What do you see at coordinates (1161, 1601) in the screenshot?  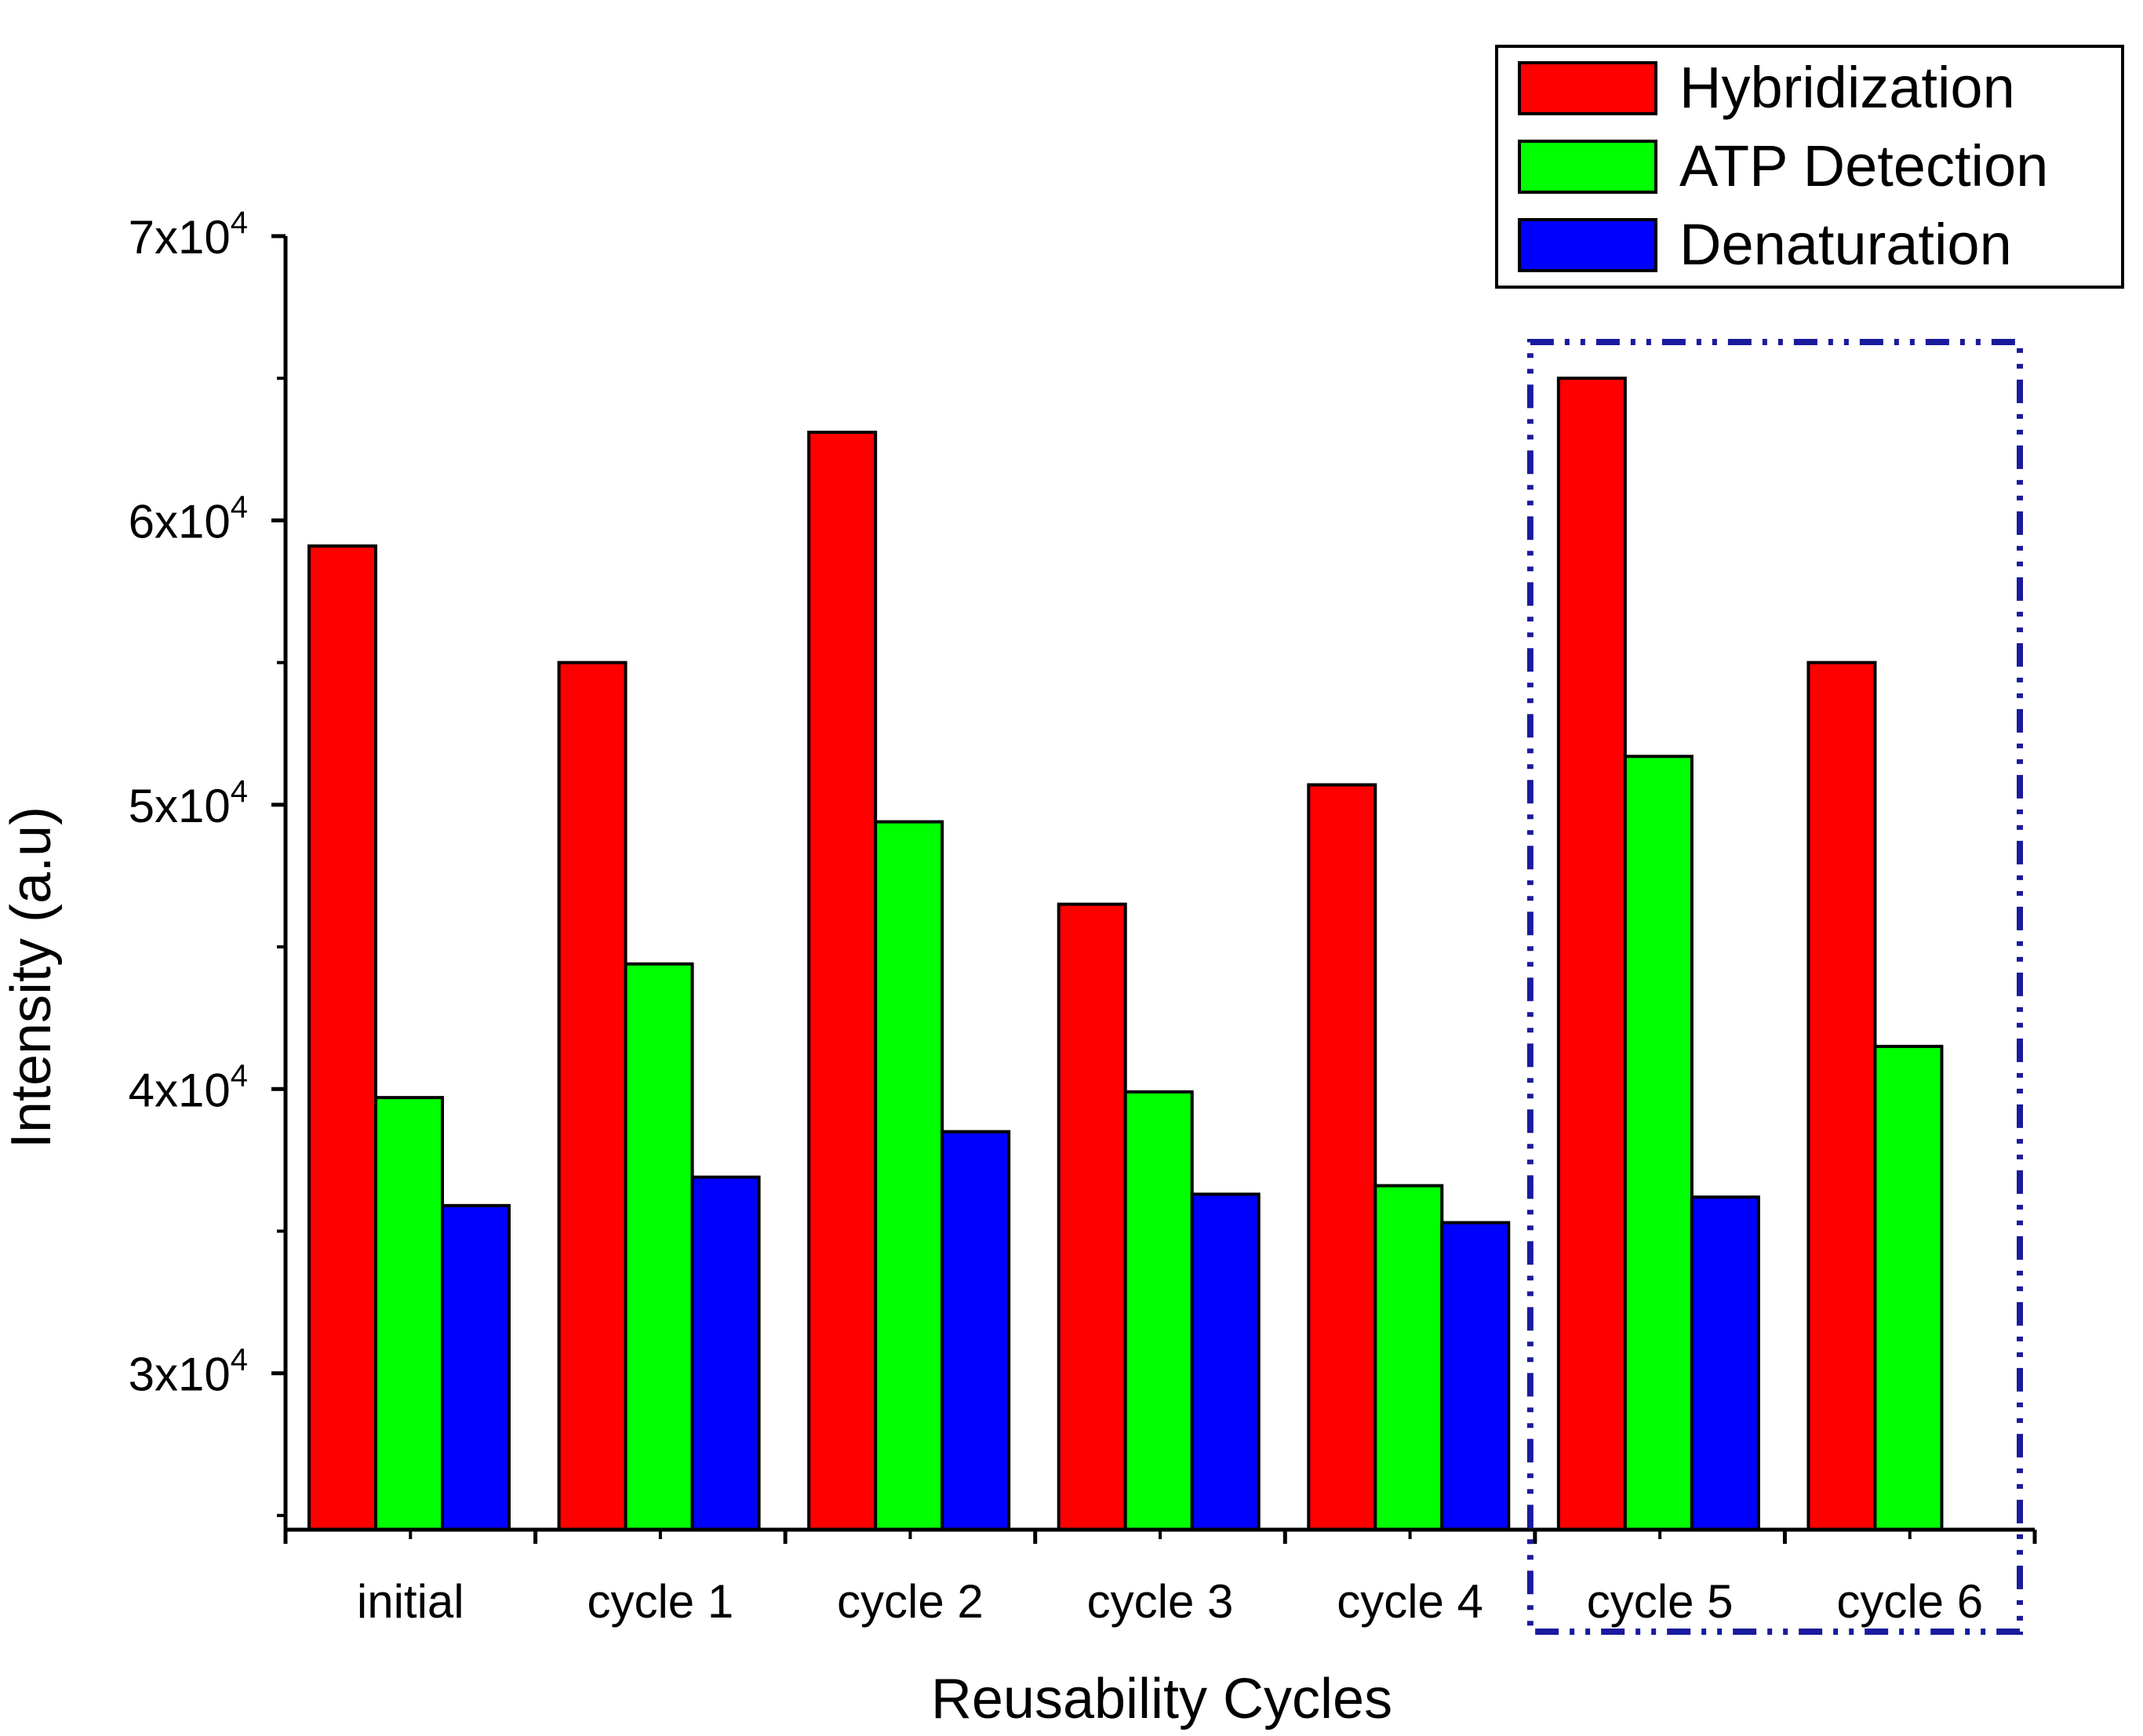 I see `x-tick-label-3: cycle 3` at bounding box center [1161, 1601].